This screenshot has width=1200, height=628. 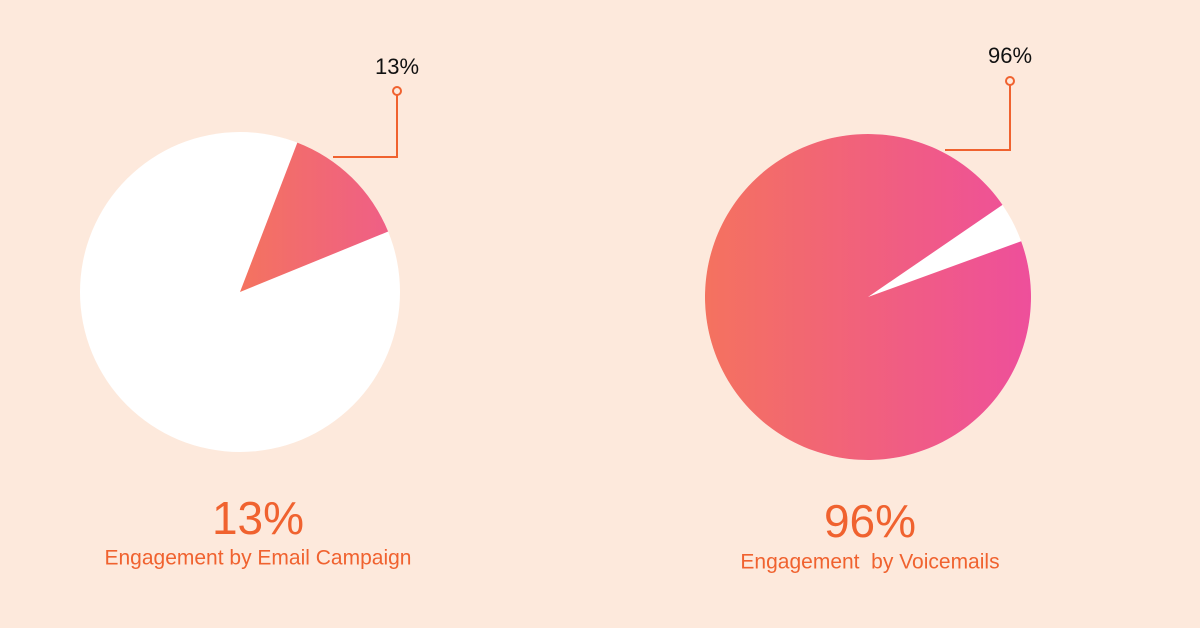 What do you see at coordinates (397, 66) in the screenshot?
I see `value-label: 13%` at bounding box center [397, 66].